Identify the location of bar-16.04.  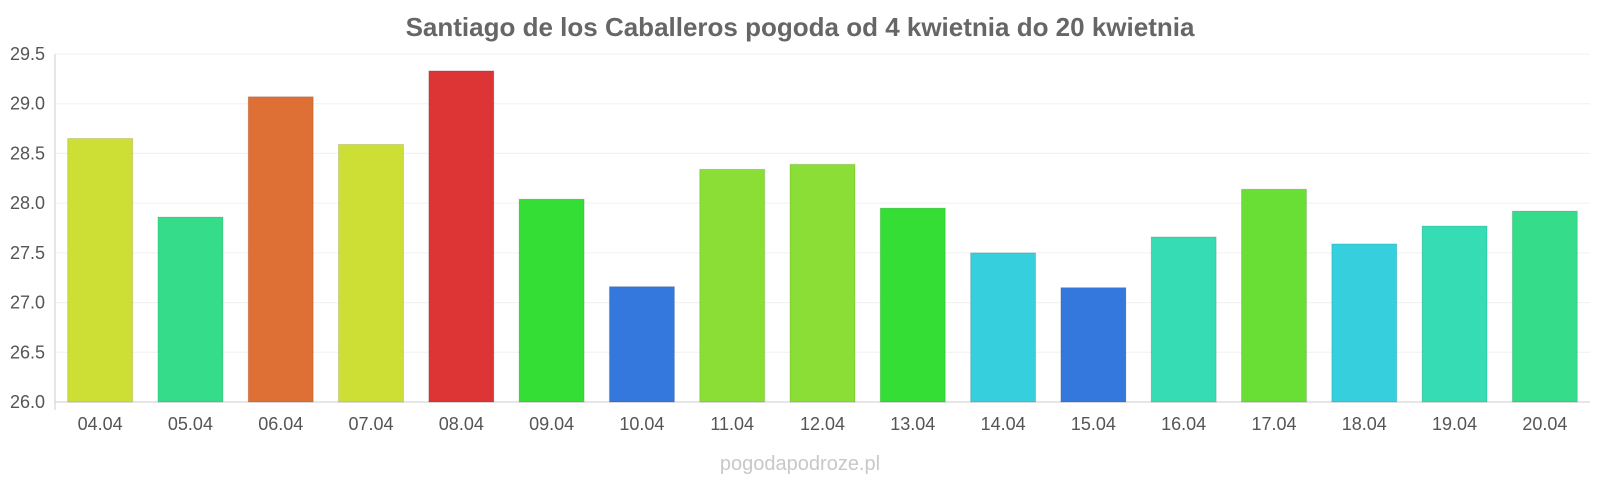
(1183, 319).